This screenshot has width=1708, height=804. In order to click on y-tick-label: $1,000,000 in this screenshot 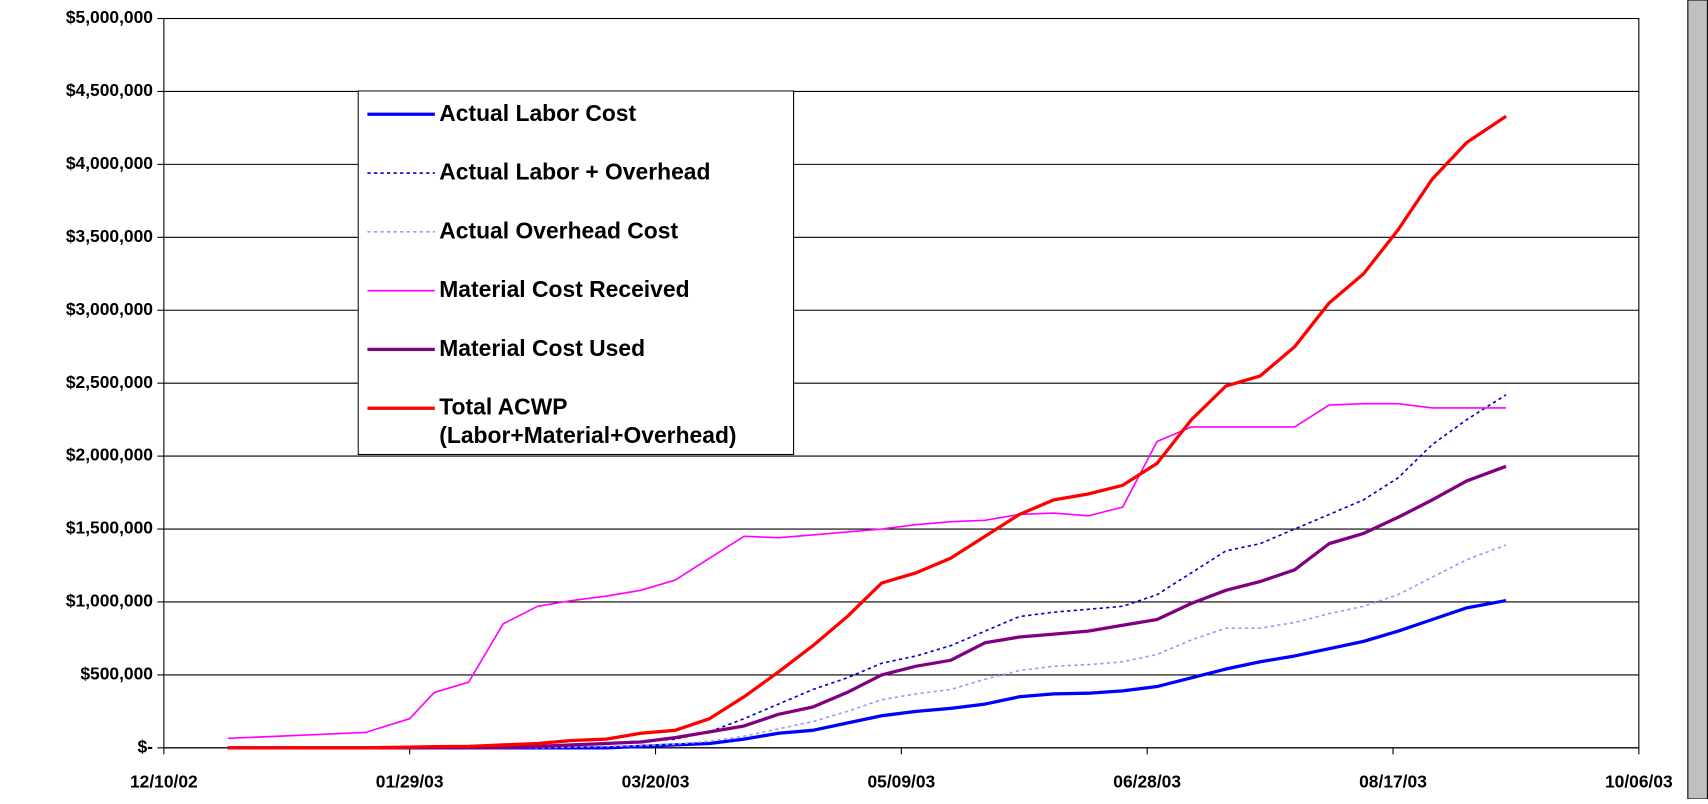, I will do `click(109, 601)`.